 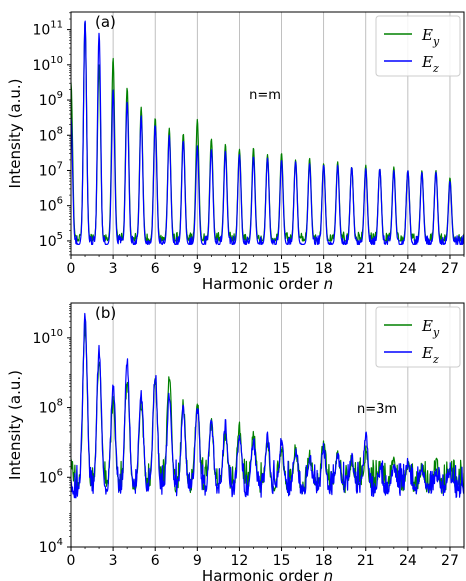 I want to click on y-tick-label: 10⁷, so click(x=51, y=169).